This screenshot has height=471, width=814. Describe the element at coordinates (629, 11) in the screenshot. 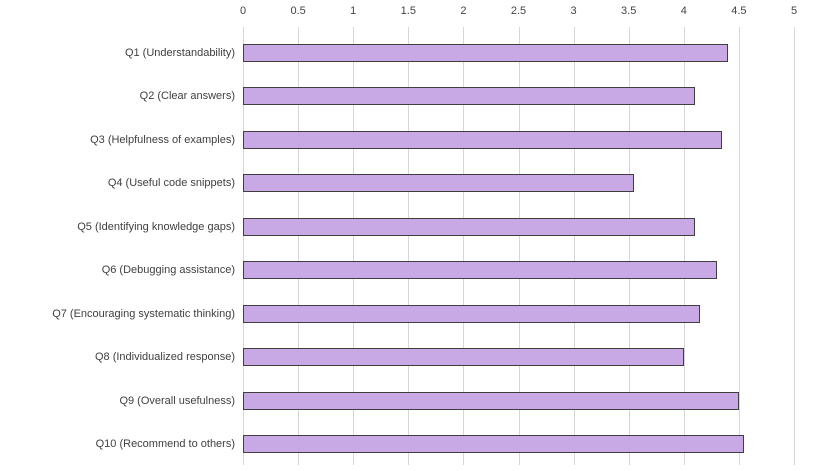

I see `x-axis-tick-label: 3.5` at that location.